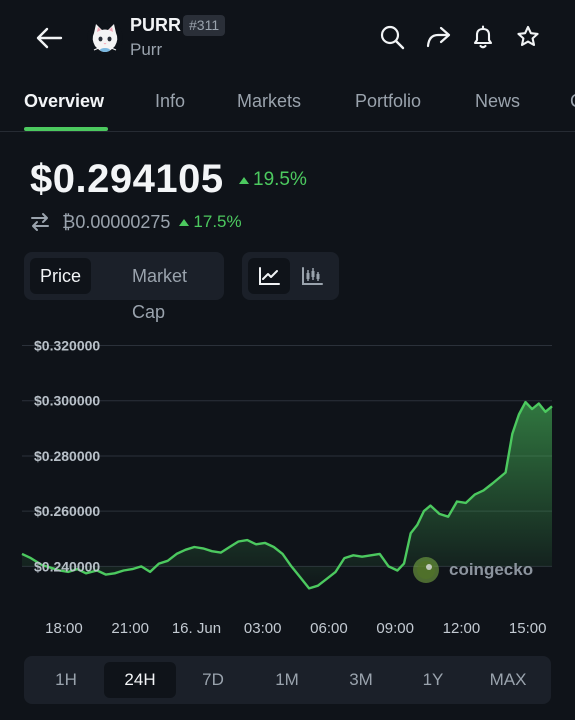  I want to click on y-tick-label: $0.320000, so click(67, 346).